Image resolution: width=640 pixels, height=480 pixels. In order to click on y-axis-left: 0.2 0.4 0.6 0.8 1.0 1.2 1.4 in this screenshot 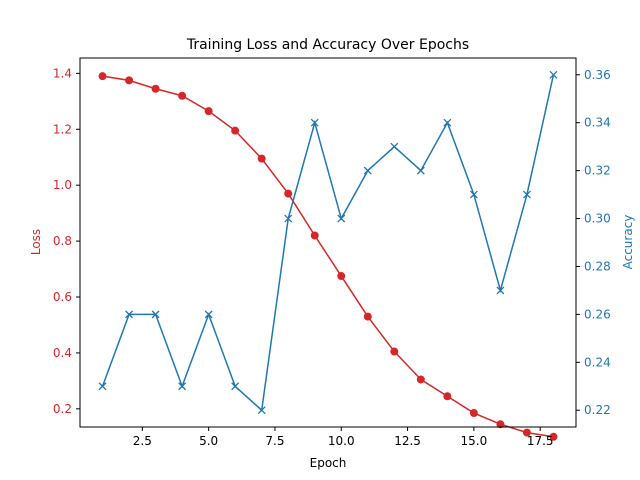, I will do `click(66, 241)`.